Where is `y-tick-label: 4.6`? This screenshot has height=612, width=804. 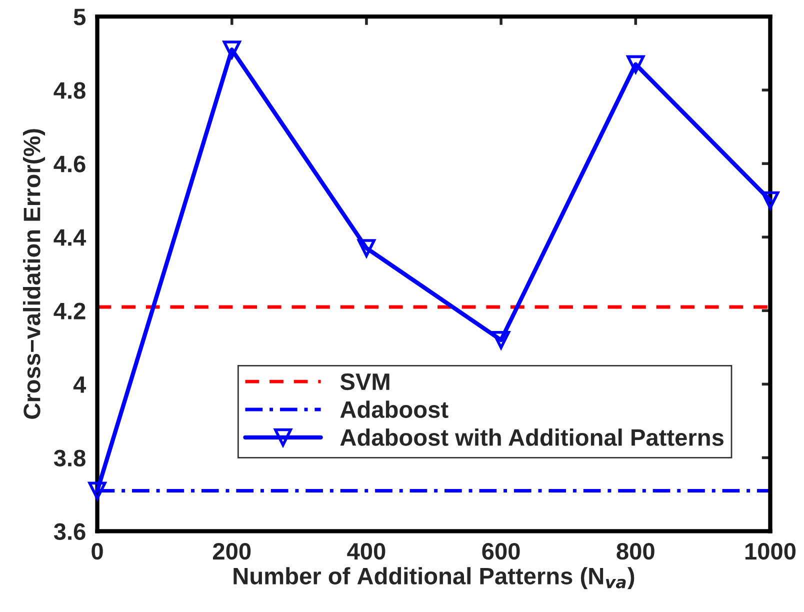 y-tick-label: 4.6 is located at coordinates (70, 164).